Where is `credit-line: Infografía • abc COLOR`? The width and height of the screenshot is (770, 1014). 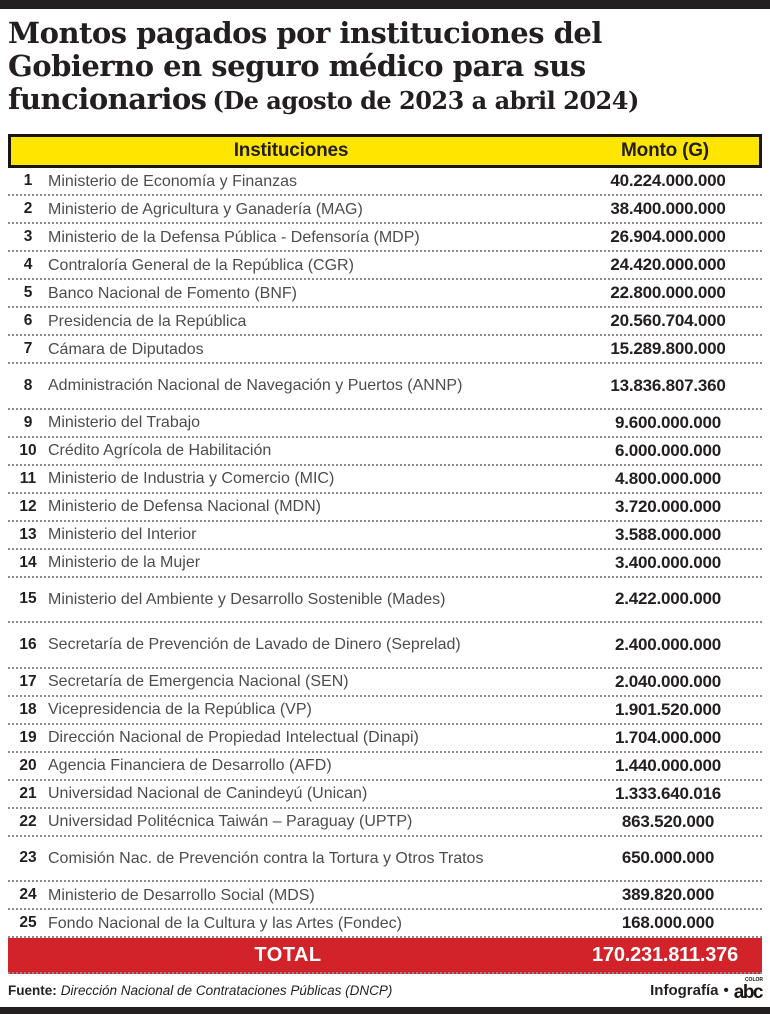
credit-line: Infografía • abc COLOR is located at coordinates (706, 990).